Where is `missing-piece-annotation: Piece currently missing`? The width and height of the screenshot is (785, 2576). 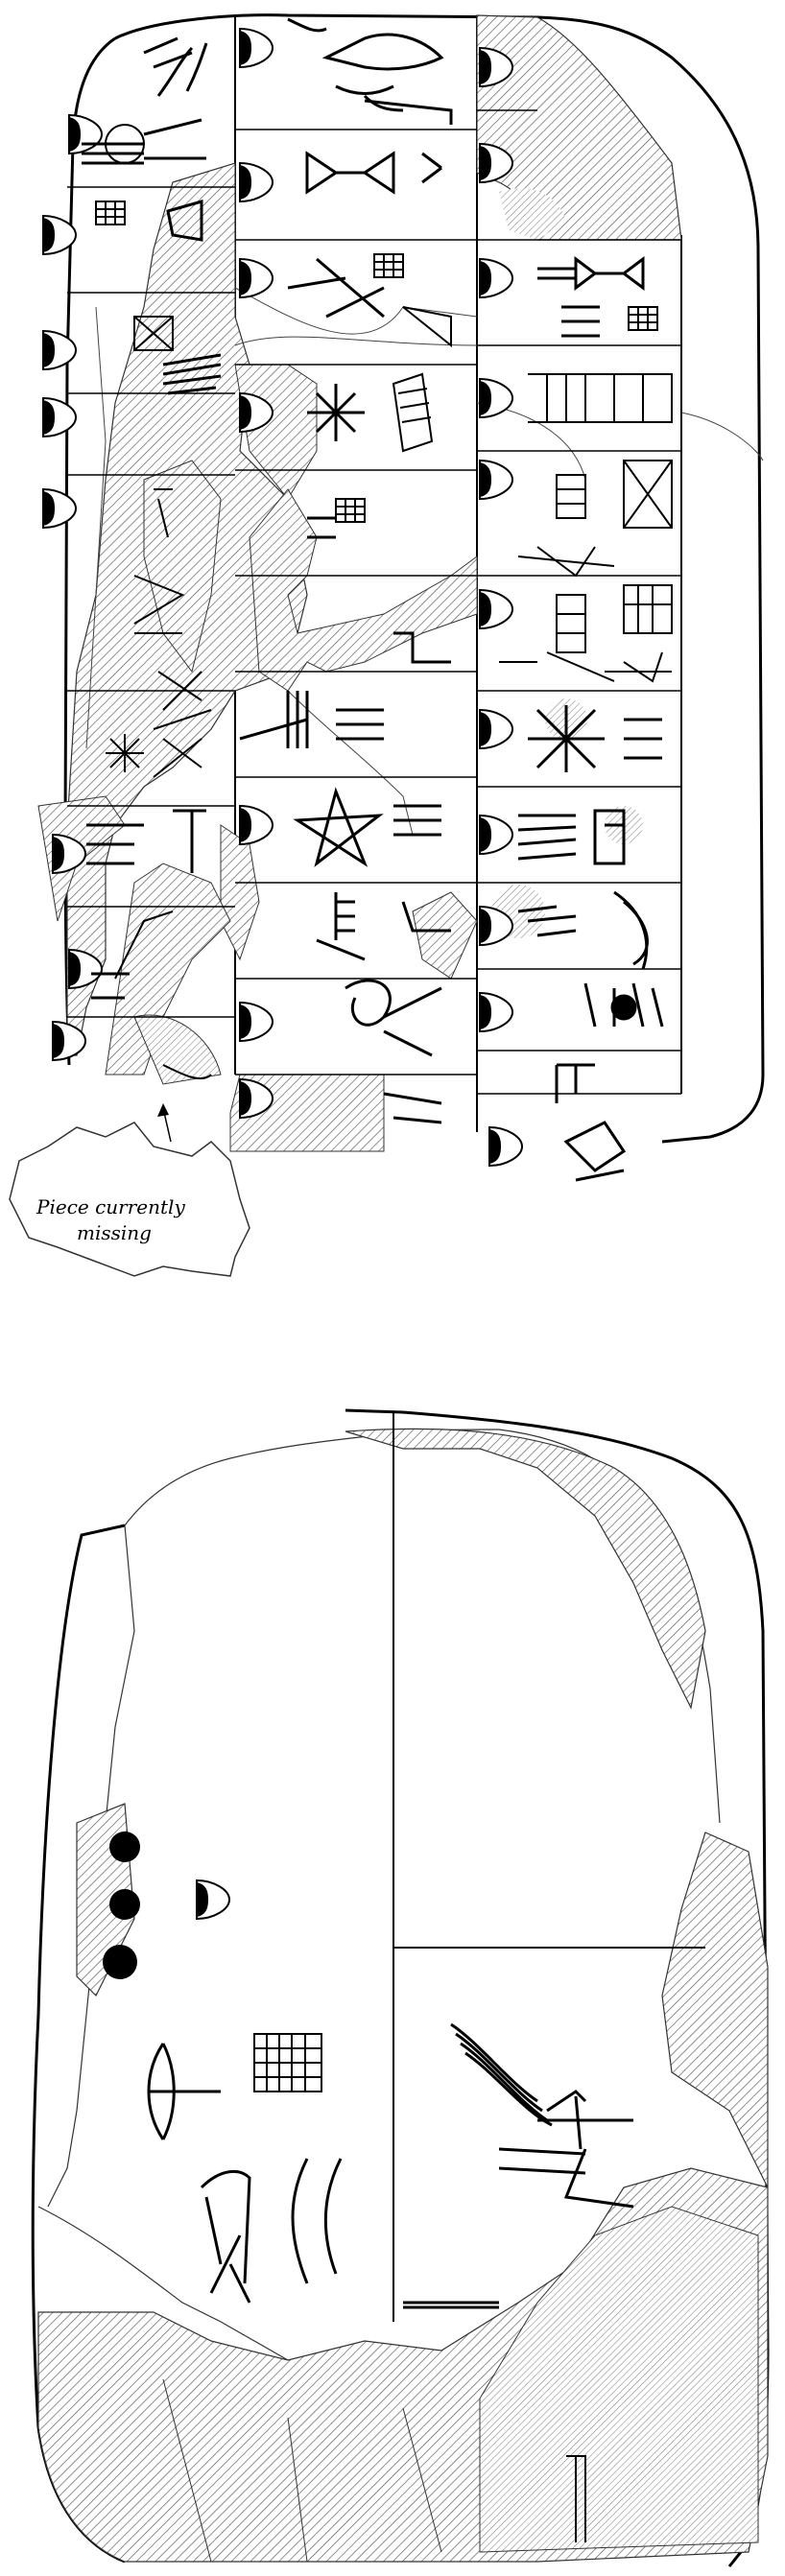
missing-piece-annotation: Piece currently missing is located at coordinates (129, 1199).